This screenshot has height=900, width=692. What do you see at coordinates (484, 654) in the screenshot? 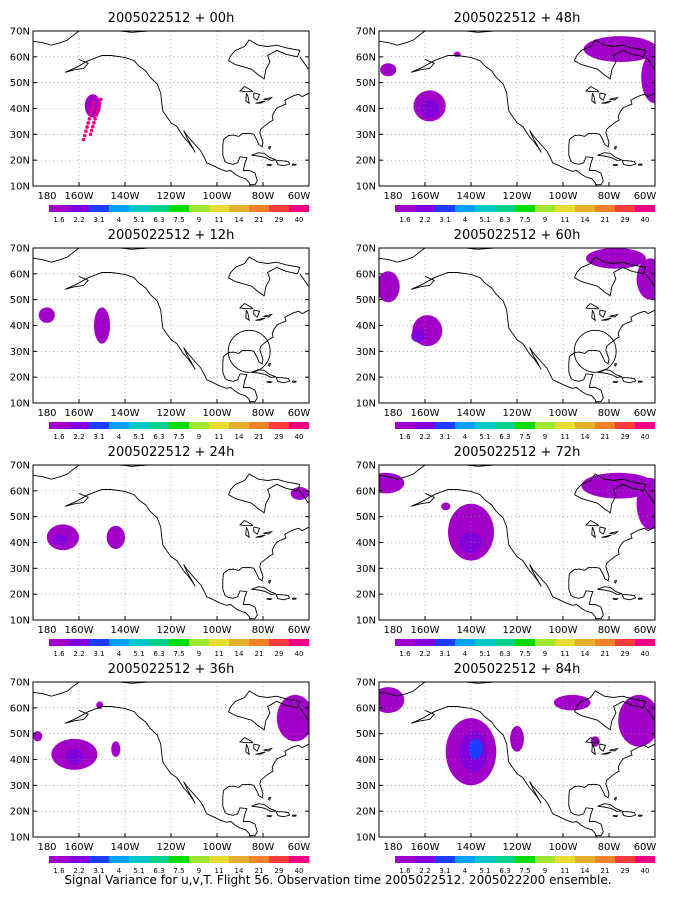
I see `colorbar-label: 5.1` at bounding box center [484, 654].